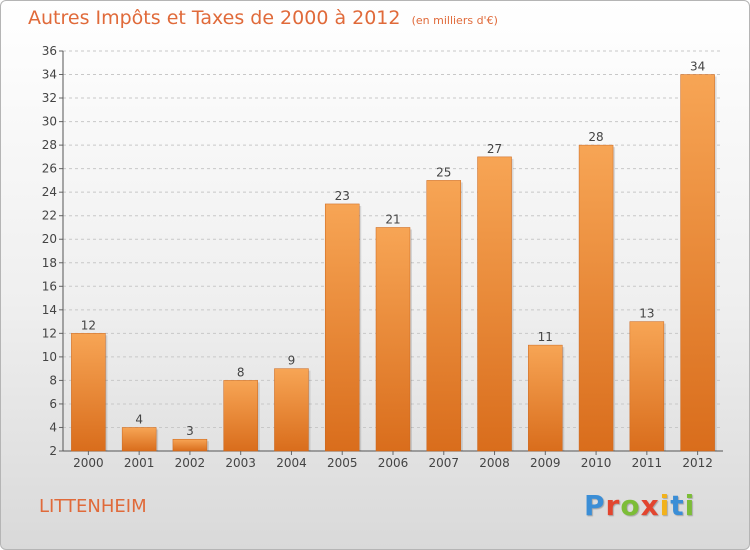 This screenshot has width=750, height=550. Describe the element at coordinates (647, 463) in the screenshot. I see `x-tick-label: 2011` at that location.